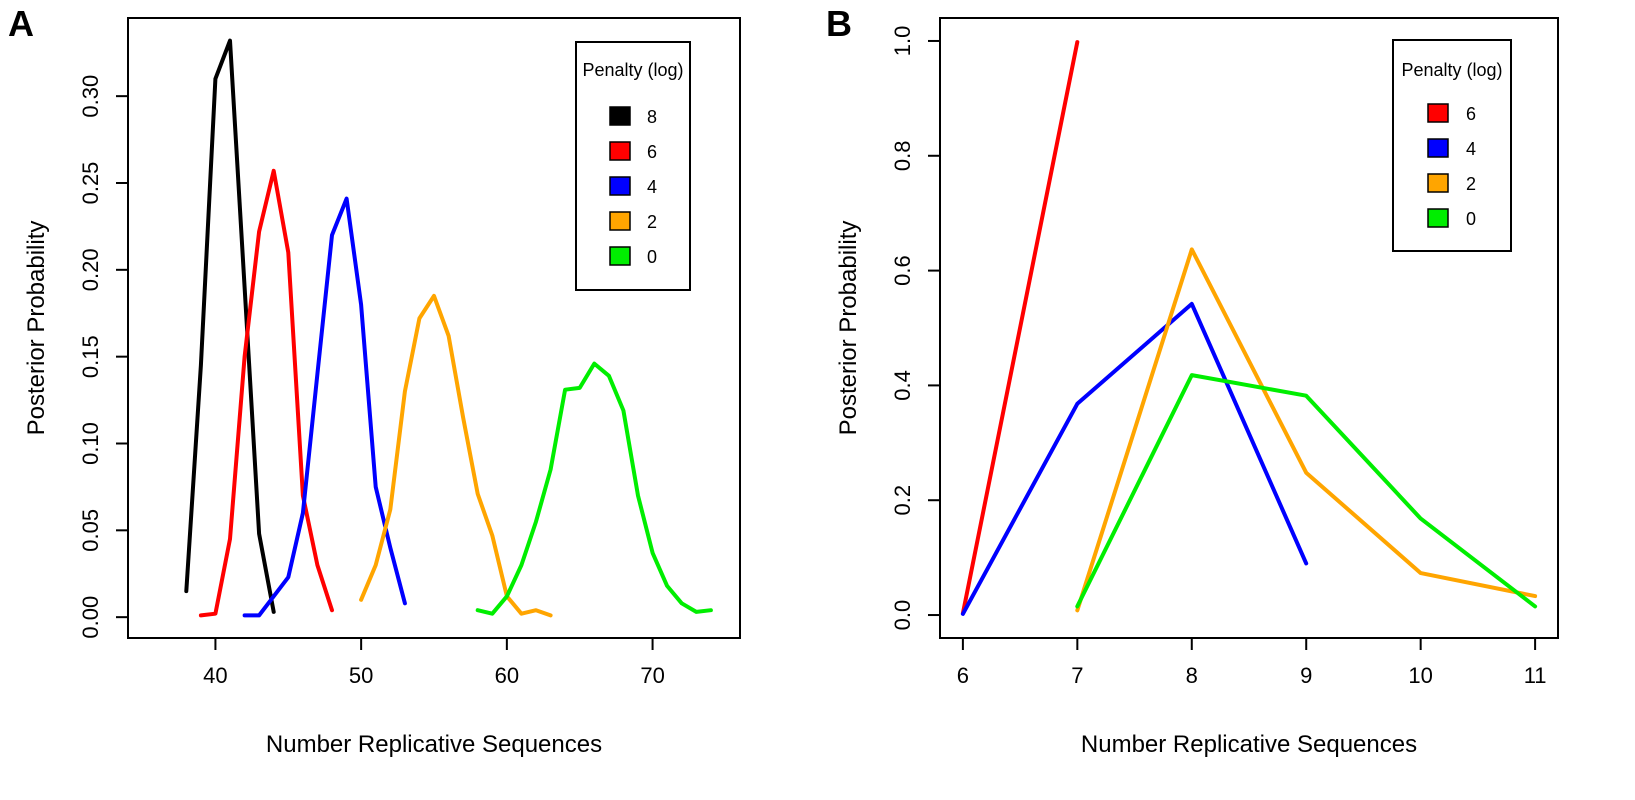 The height and width of the screenshot is (800, 1635). I want to click on y-tick-label: 0.6, so click(902, 270).